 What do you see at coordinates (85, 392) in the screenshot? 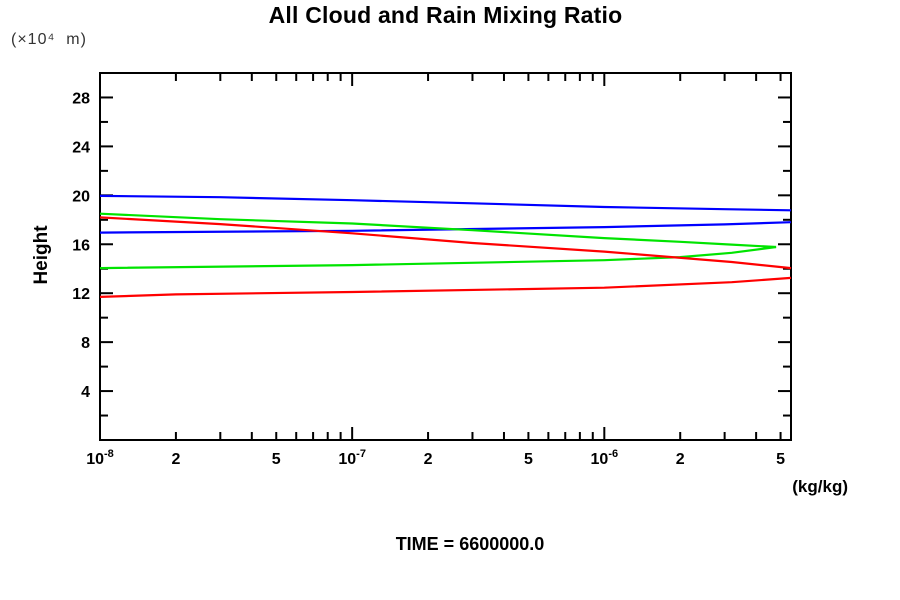
I see `y-tick-label: 4` at bounding box center [85, 392].